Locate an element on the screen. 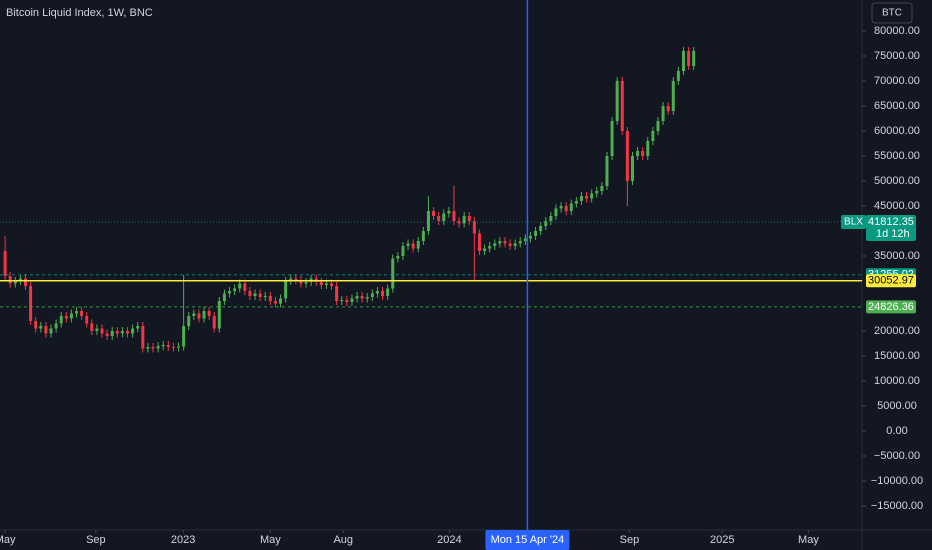 This screenshot has width=932, height=550. last-price-label-bg is located at coordinates (891, 227).